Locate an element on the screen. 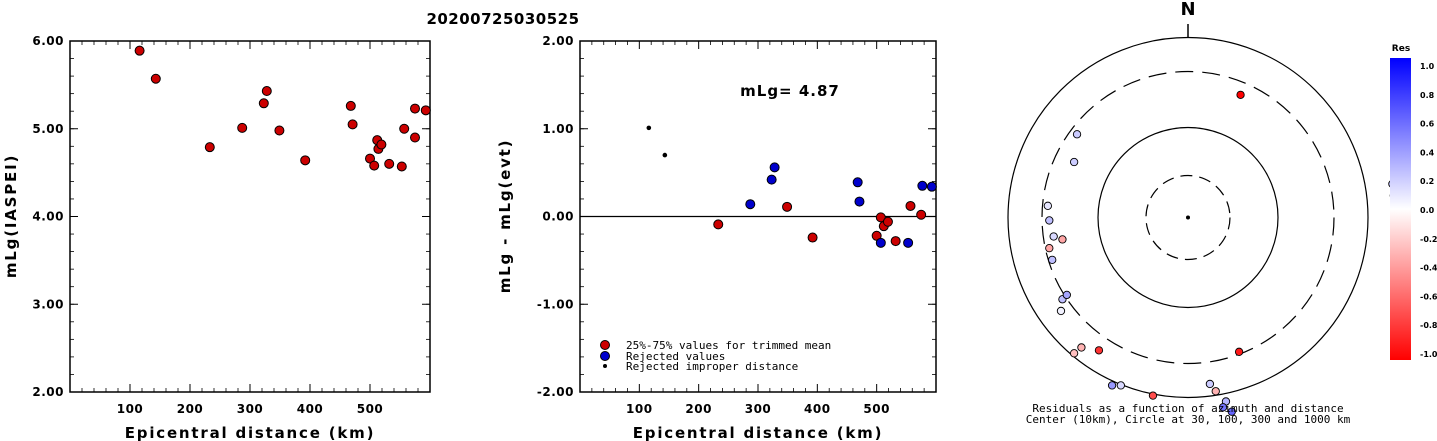  colorbar-tick-label: 0.6 is located at coordinates (1427, 124).